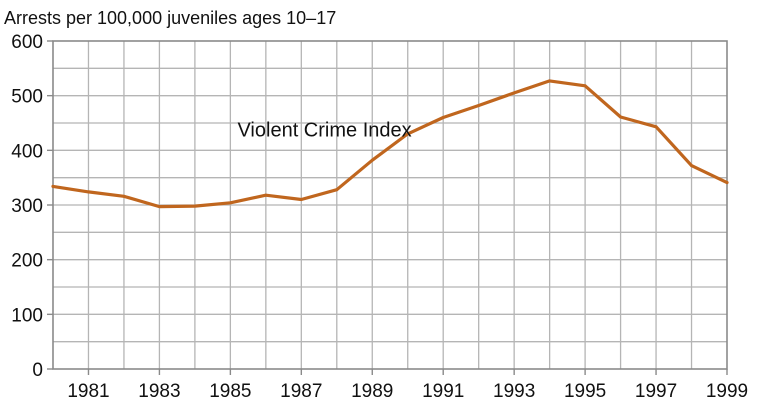  I want to click on x-tick-label: 1995, so click(585, 391).